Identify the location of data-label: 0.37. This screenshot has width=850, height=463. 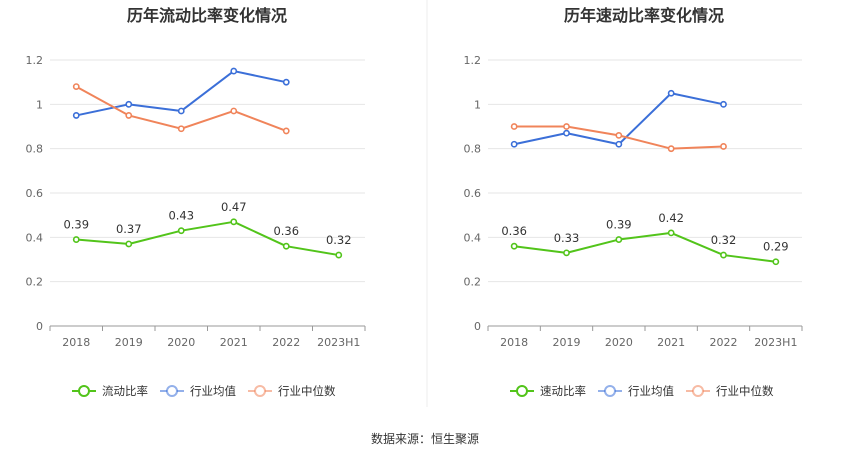
(129, 229).